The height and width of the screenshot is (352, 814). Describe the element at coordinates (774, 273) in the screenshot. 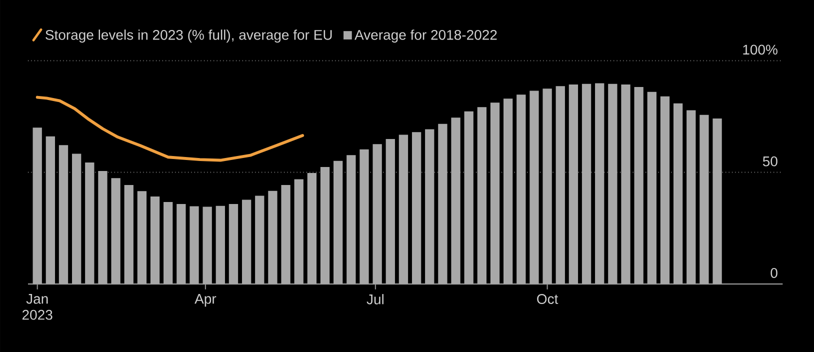

I see `y-tick-label: 0` at that location.